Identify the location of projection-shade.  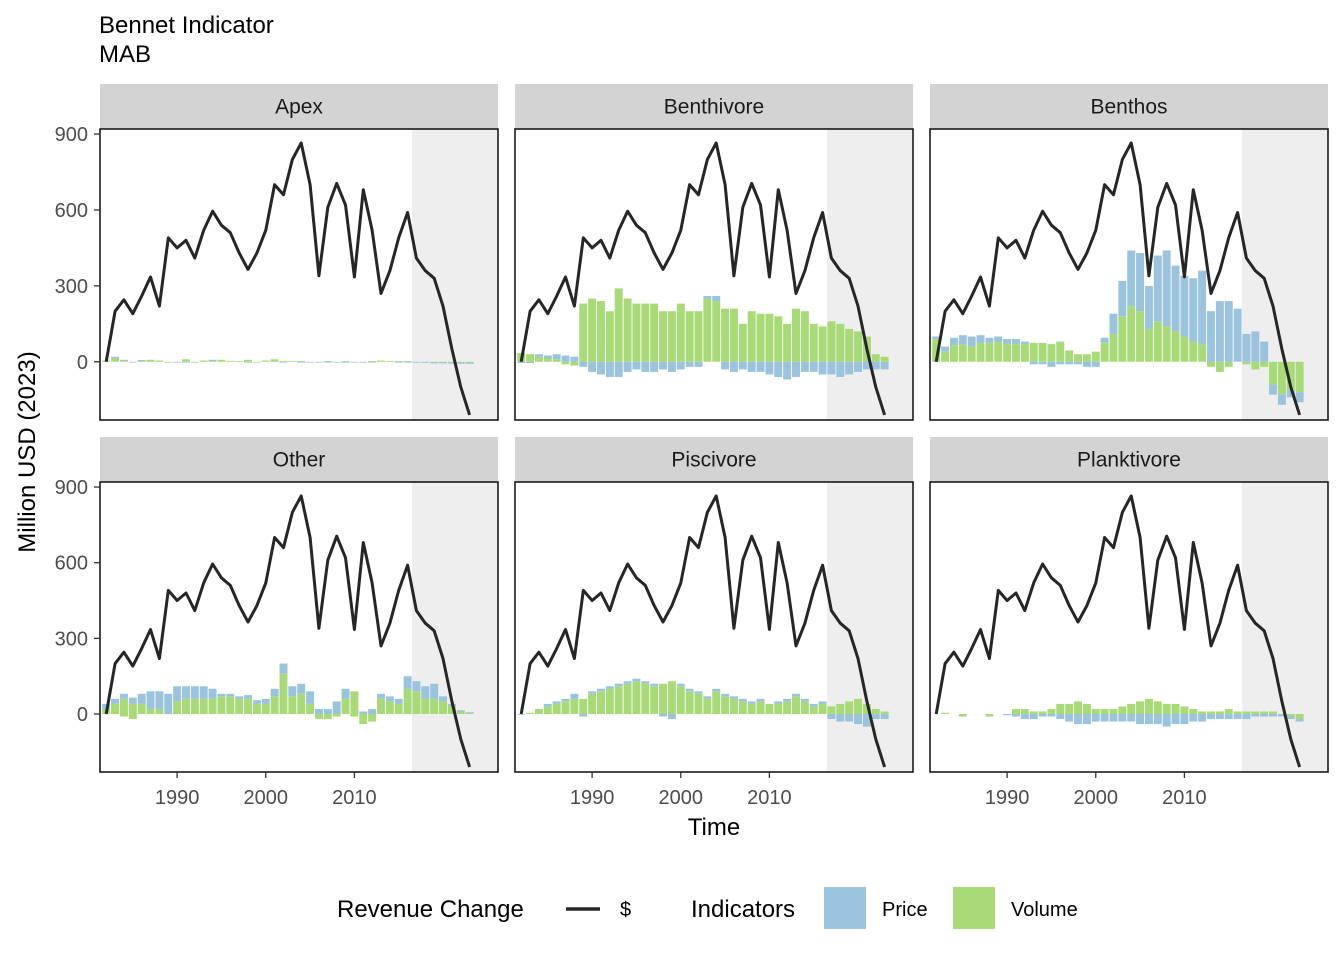
(1285, 627).